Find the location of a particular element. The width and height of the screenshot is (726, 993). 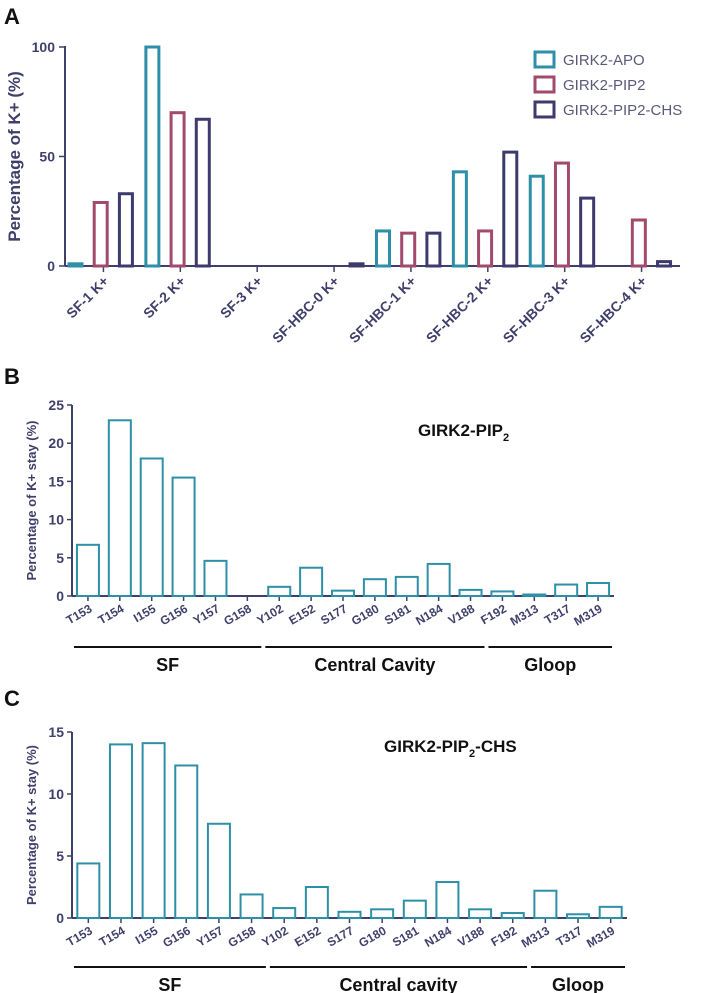

b-group-label: Central Cavity is located at coordinates (374, 665).